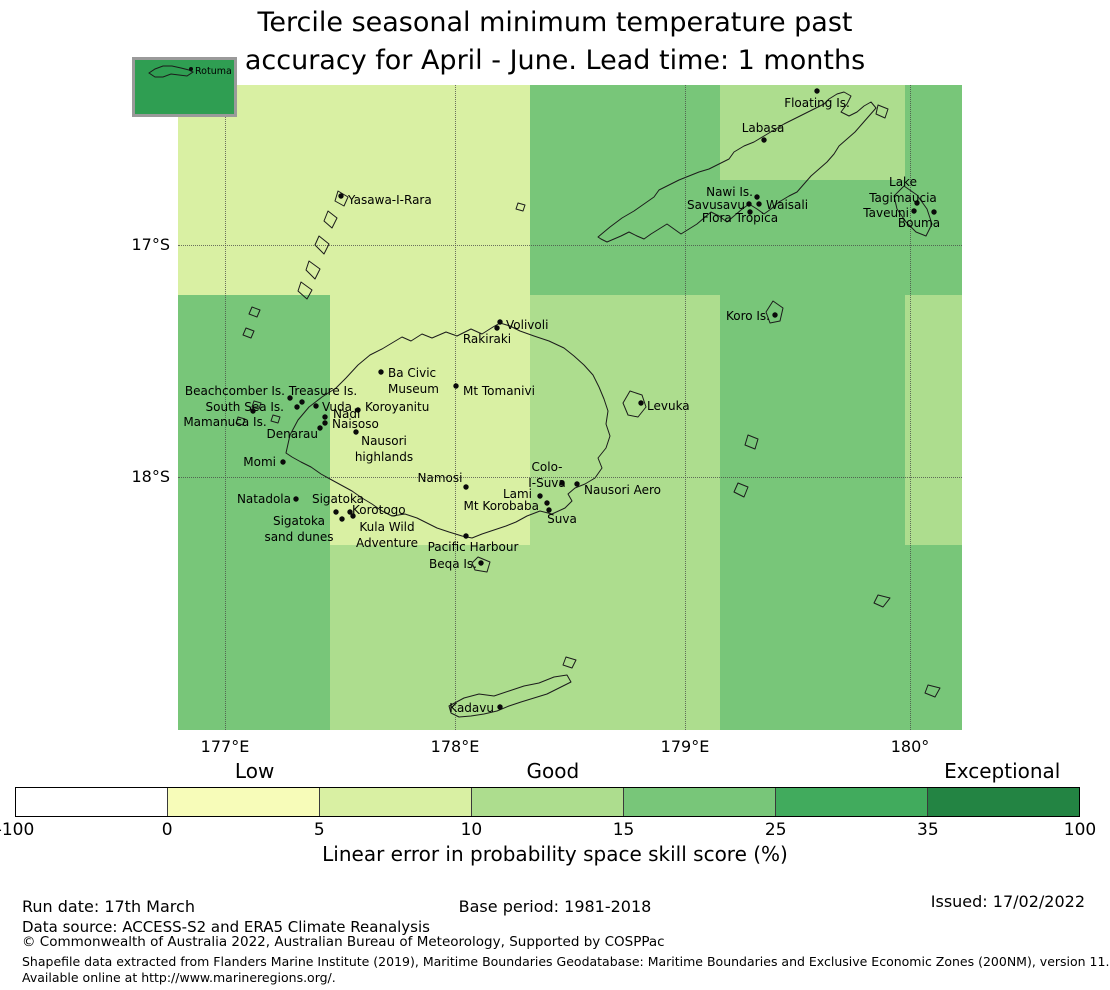 The height and width of the screenshot is (990, 1110). I want to click on island-vanua-levu, so click(737, 167).